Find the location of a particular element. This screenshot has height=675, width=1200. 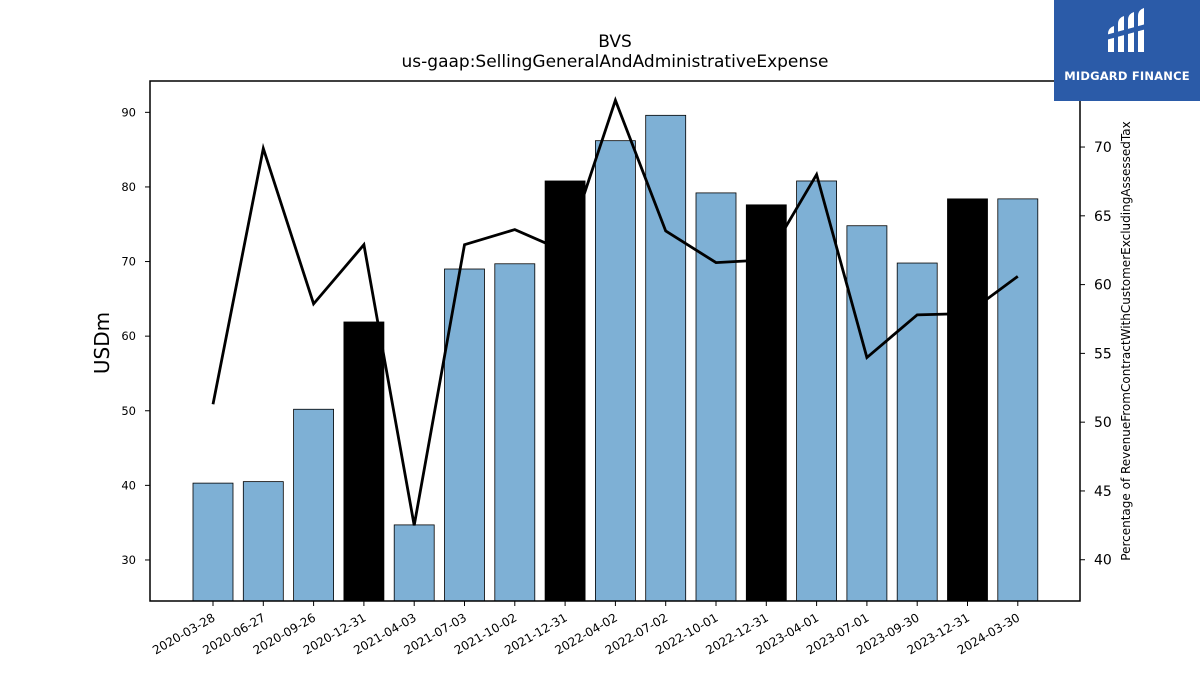

y-tick-label: 40 is located at coordinates (128, 485).